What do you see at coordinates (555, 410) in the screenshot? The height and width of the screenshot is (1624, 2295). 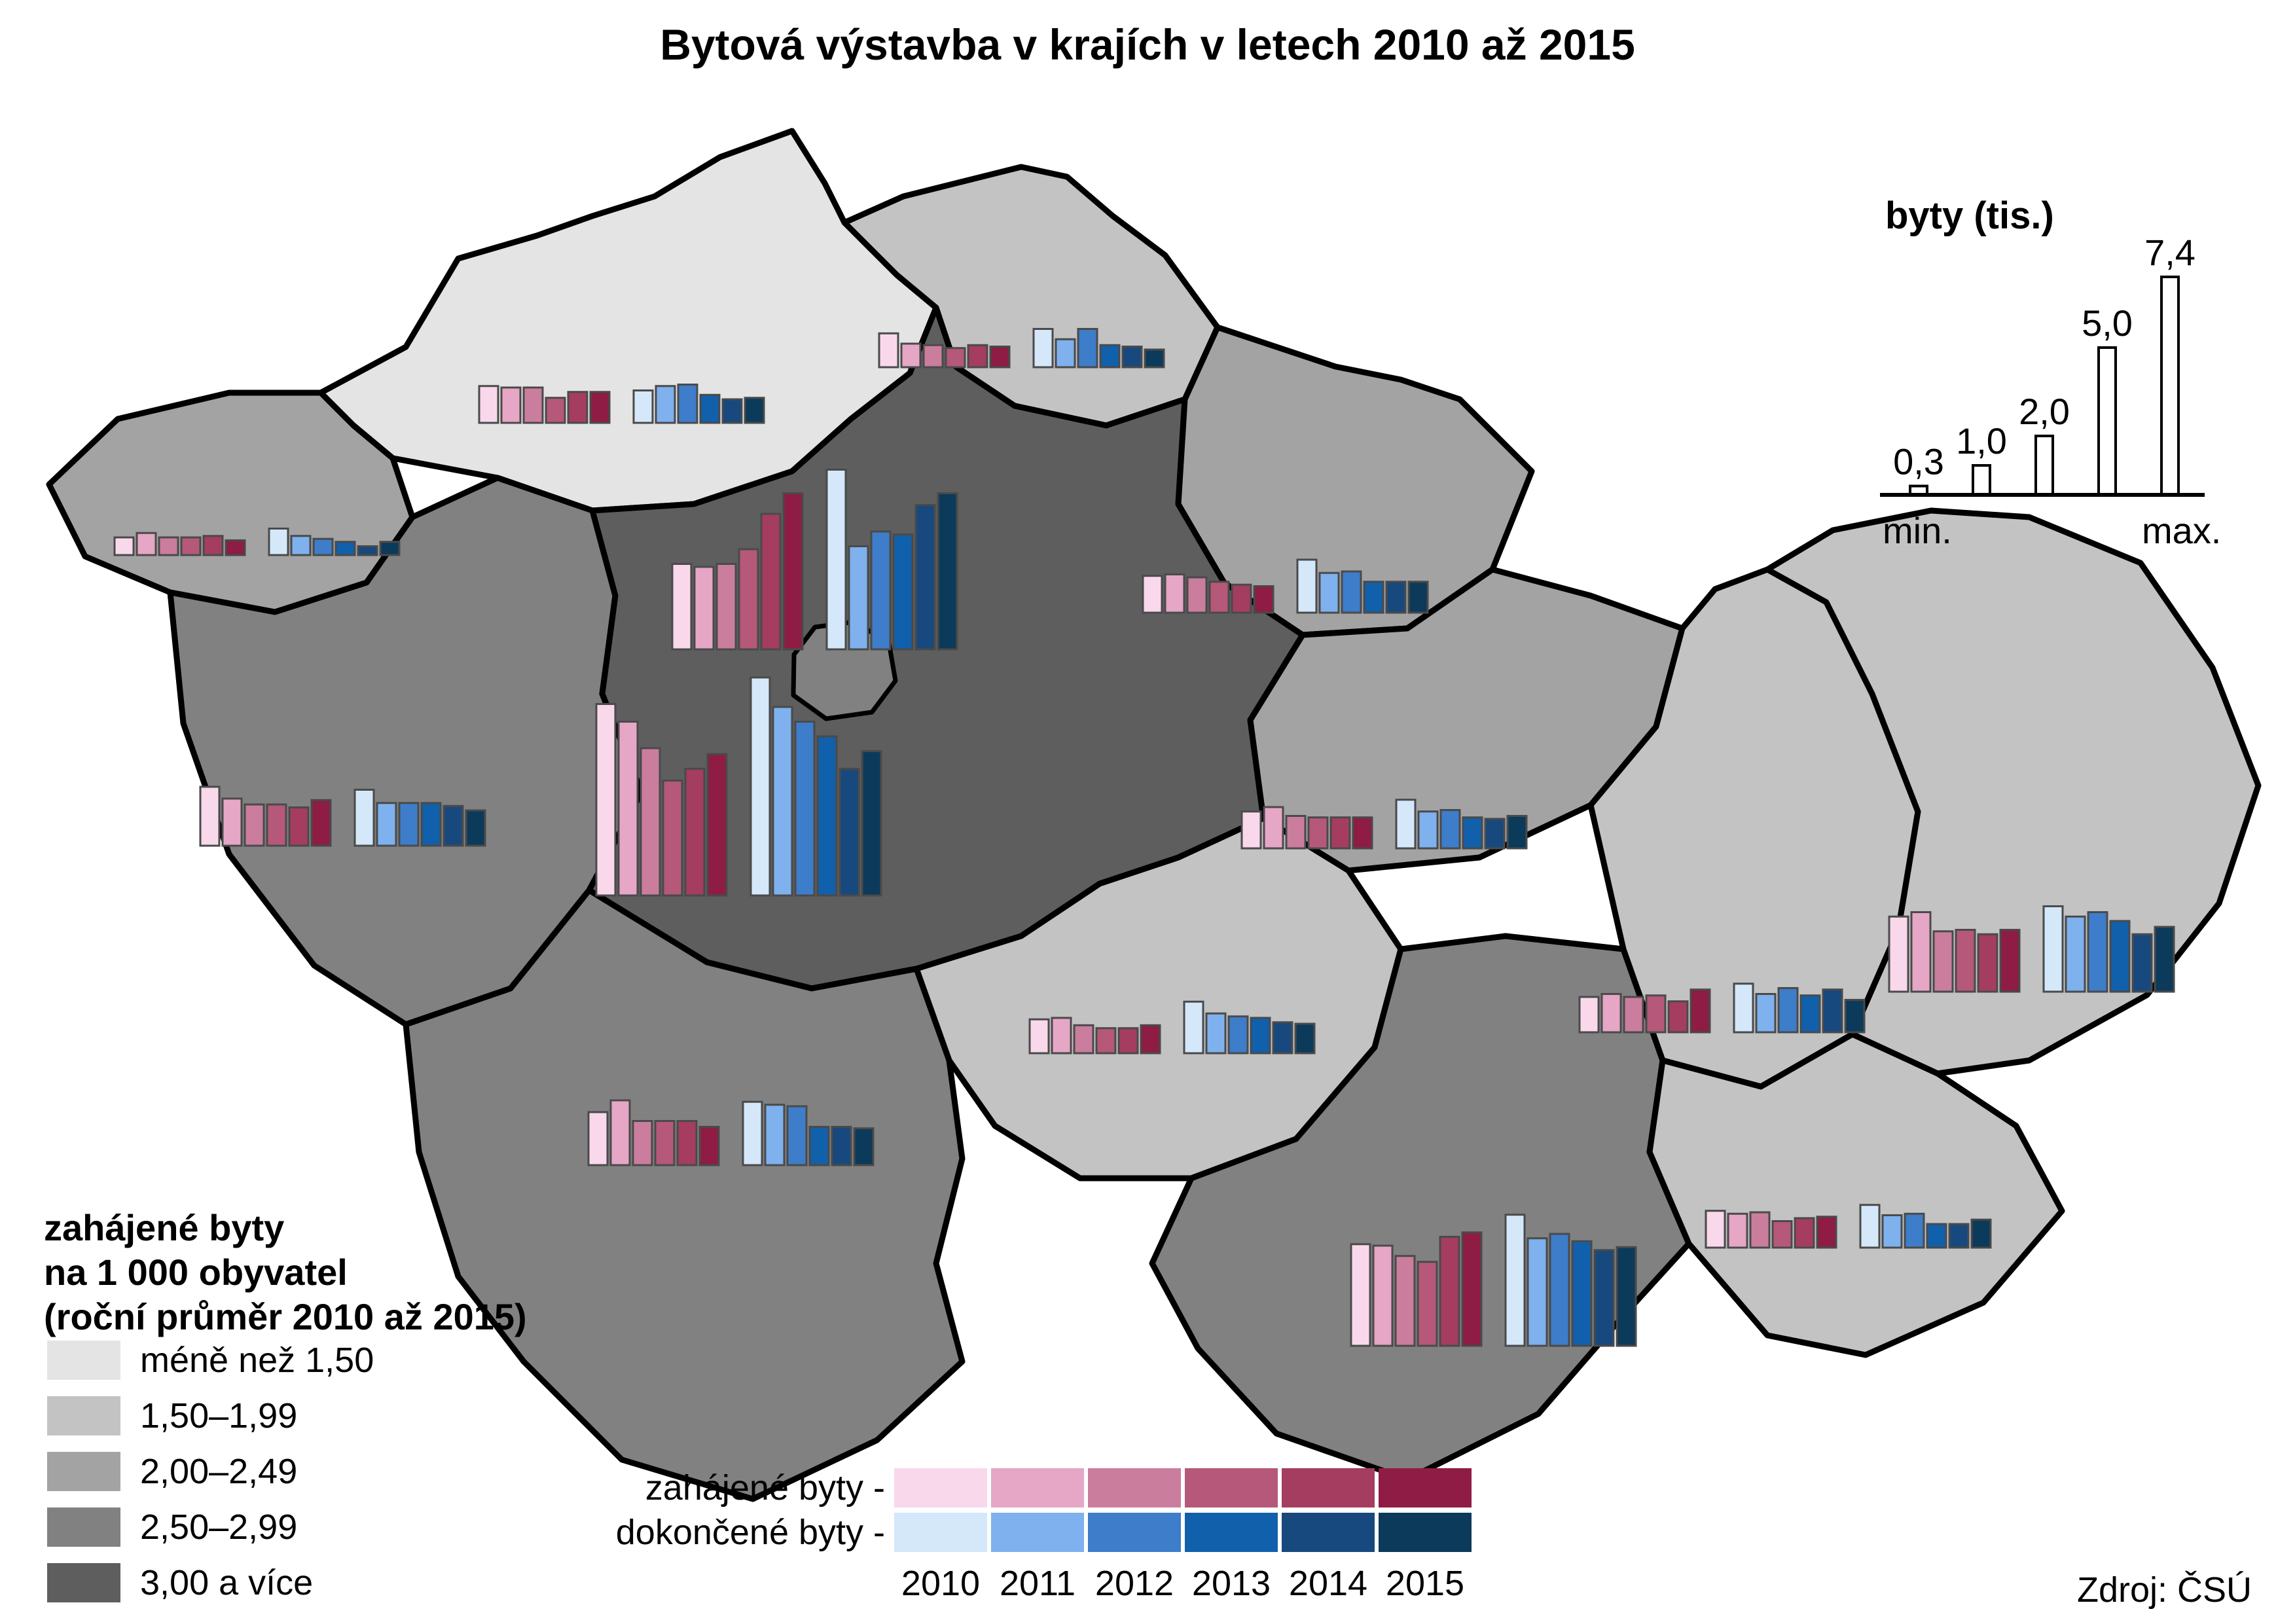 I see `bar-ustecky-zahajene-2013` at bounding box center [555, 410].